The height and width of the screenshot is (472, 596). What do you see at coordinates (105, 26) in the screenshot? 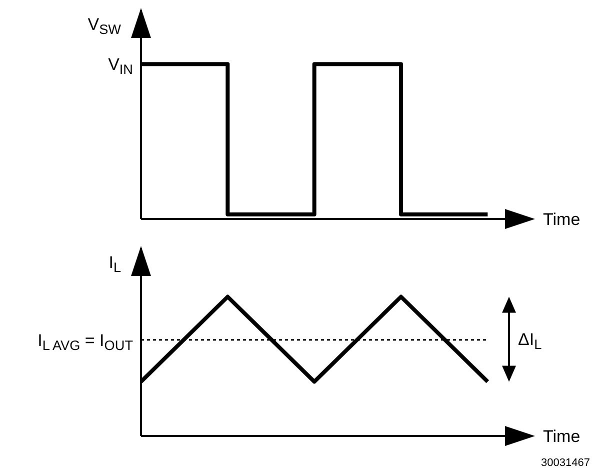
I see `y-axis-title: V$_{SW}$` at bounding box center [105, 26].